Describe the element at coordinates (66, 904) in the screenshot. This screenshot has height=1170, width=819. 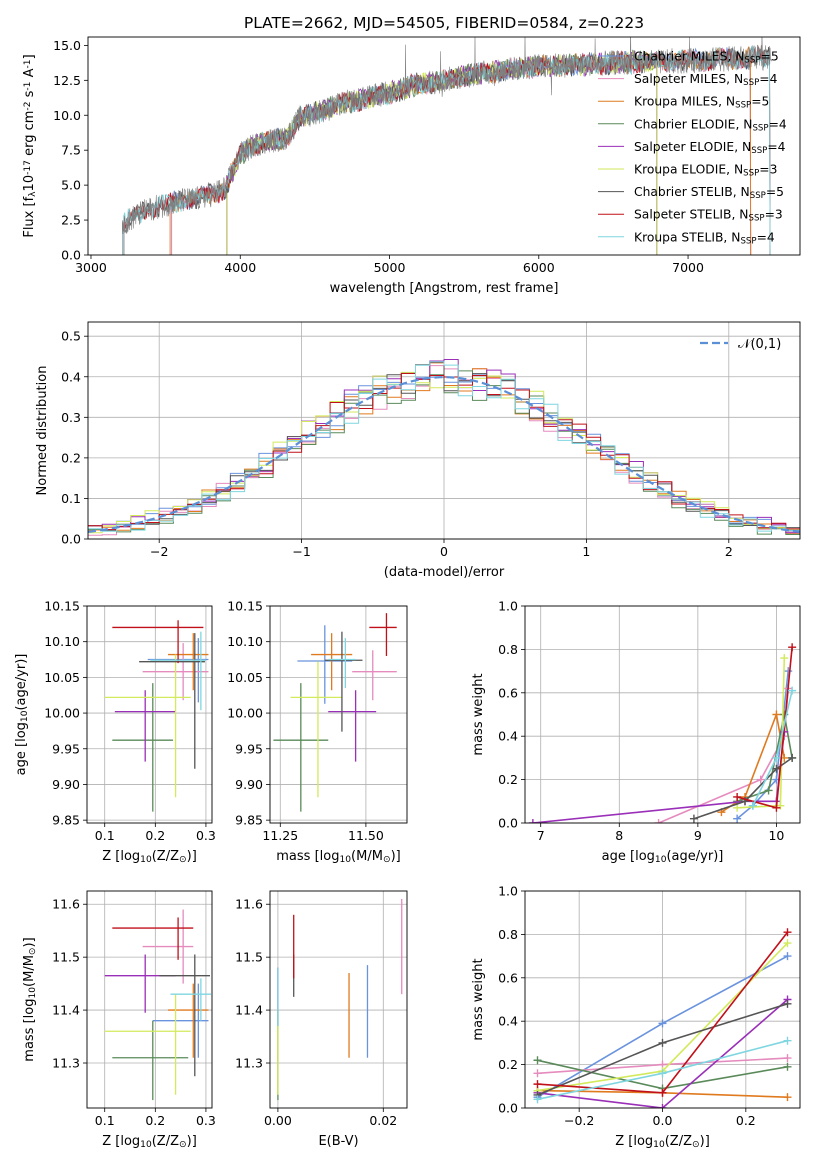
I see `y-tick-label: 11.6` at that location.